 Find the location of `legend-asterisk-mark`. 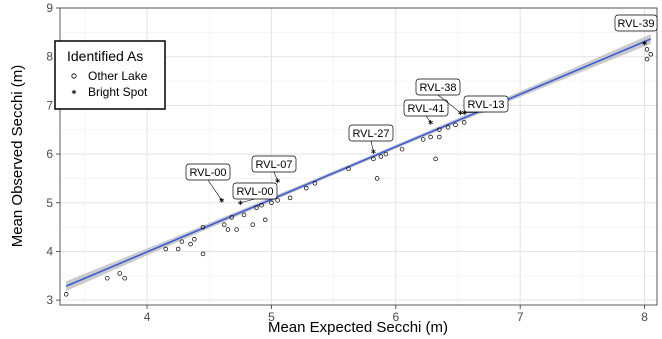

legend-asterisk-mark is located at coordinates (74, 92).